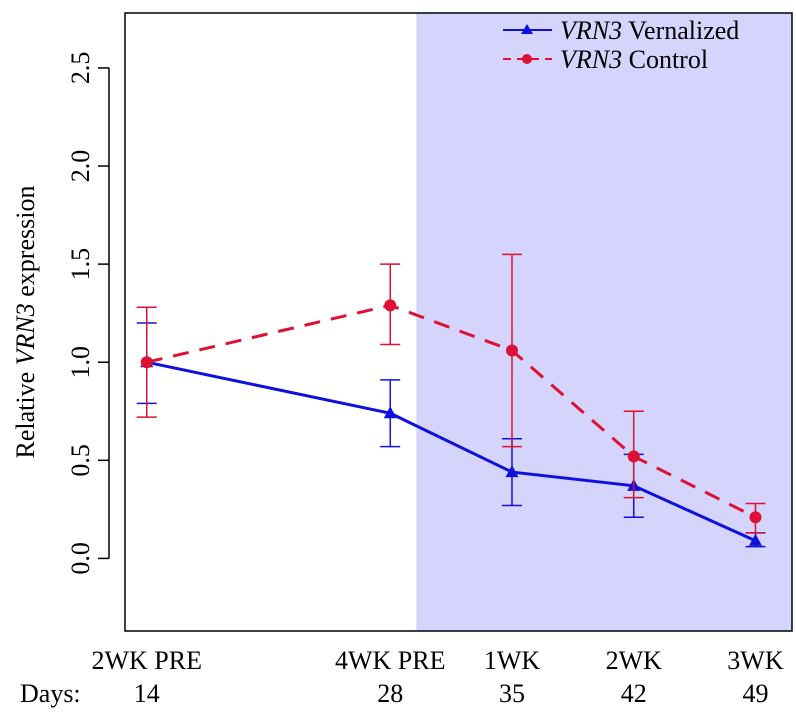 The height and width of the screenshot is (714, 796). Describe the element at coordinates (512, 660) in the screenshot. I see `x-tick-label: 1WK` at that location.